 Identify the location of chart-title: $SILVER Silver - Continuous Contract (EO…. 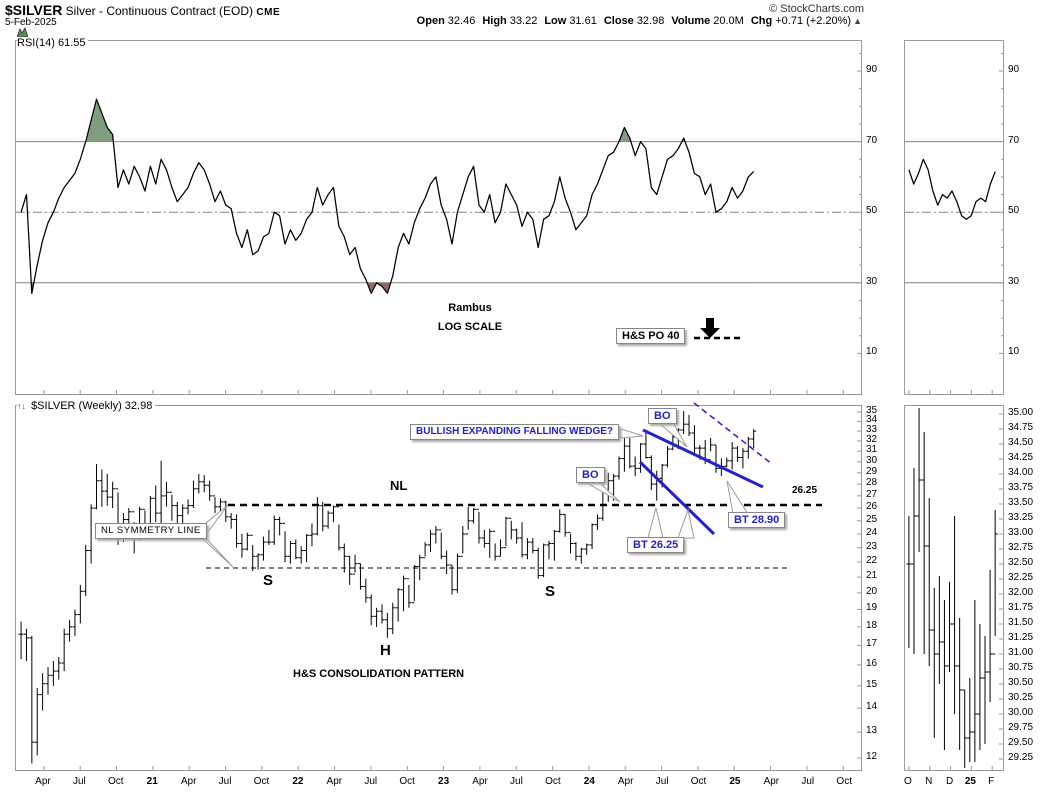
(142, 10).